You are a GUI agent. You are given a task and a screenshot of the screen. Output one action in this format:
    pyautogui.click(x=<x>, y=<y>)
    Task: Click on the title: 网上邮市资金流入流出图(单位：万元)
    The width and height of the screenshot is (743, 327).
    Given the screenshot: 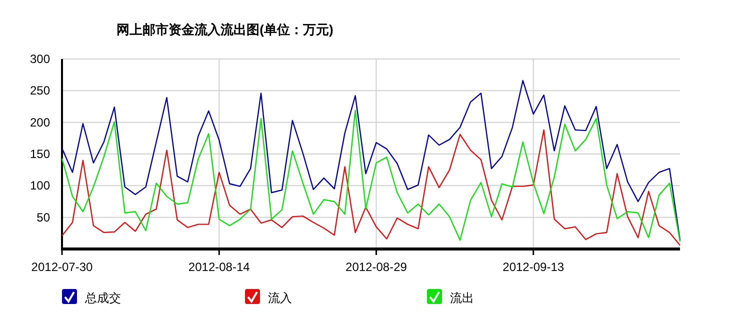 What is the action you would take?
    pyautogui.click(x=225, y=29)
    